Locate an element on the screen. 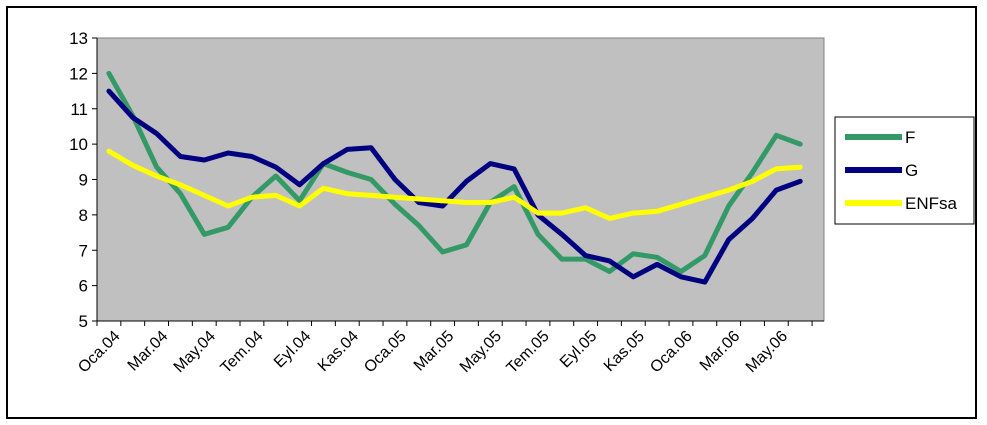 This screenshot has height=425, width=987. y-tick-label: 11 is located at coordinates (79, 109).